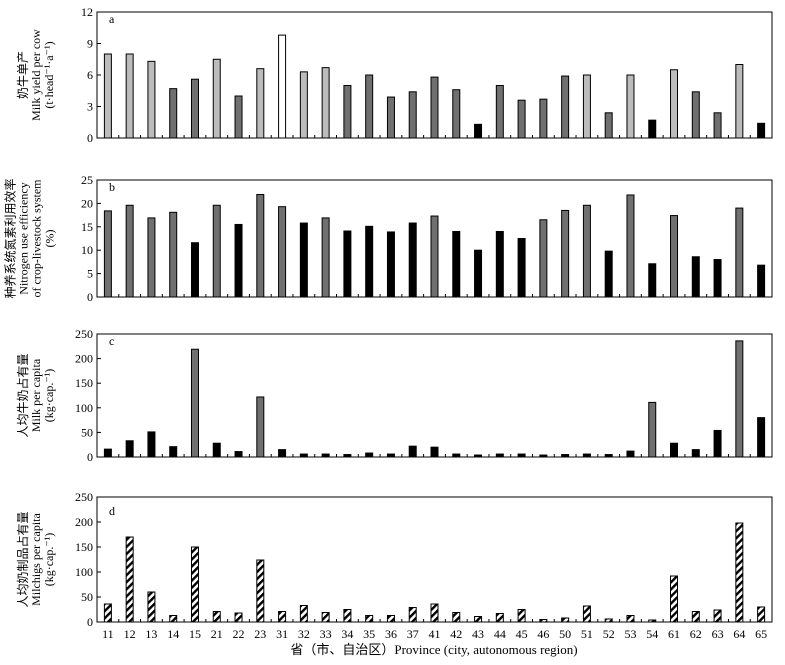  What do you see at coordinates (87, 250) in the screenshot?
I see `y-tick-label: 10` at bounding box center [87, 250].